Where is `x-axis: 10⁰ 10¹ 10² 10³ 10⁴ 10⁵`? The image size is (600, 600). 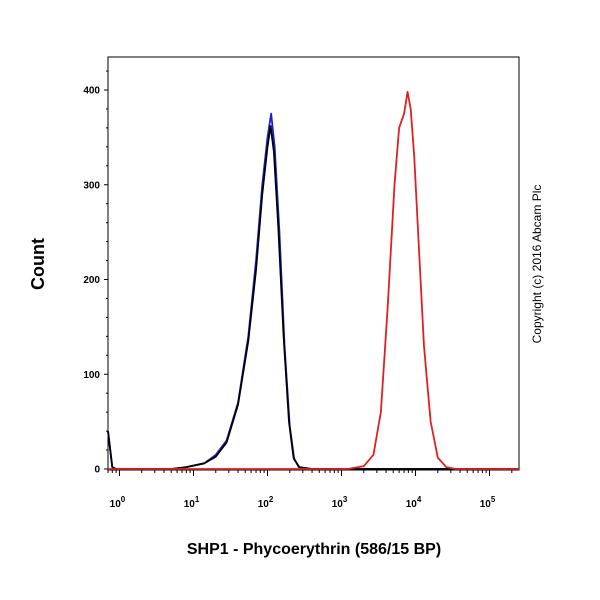
x-axis: 10⁰ 10¹ 10² 10³ 10⁴ 10⁵ is located at coordinates (310, 490).